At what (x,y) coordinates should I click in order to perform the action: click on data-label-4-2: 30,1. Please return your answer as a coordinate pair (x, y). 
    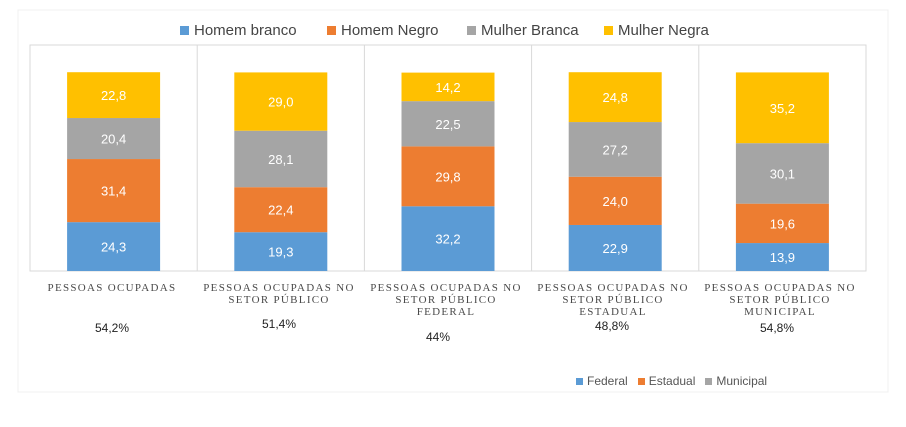
    Looking at the image, I should click on (782, 173).